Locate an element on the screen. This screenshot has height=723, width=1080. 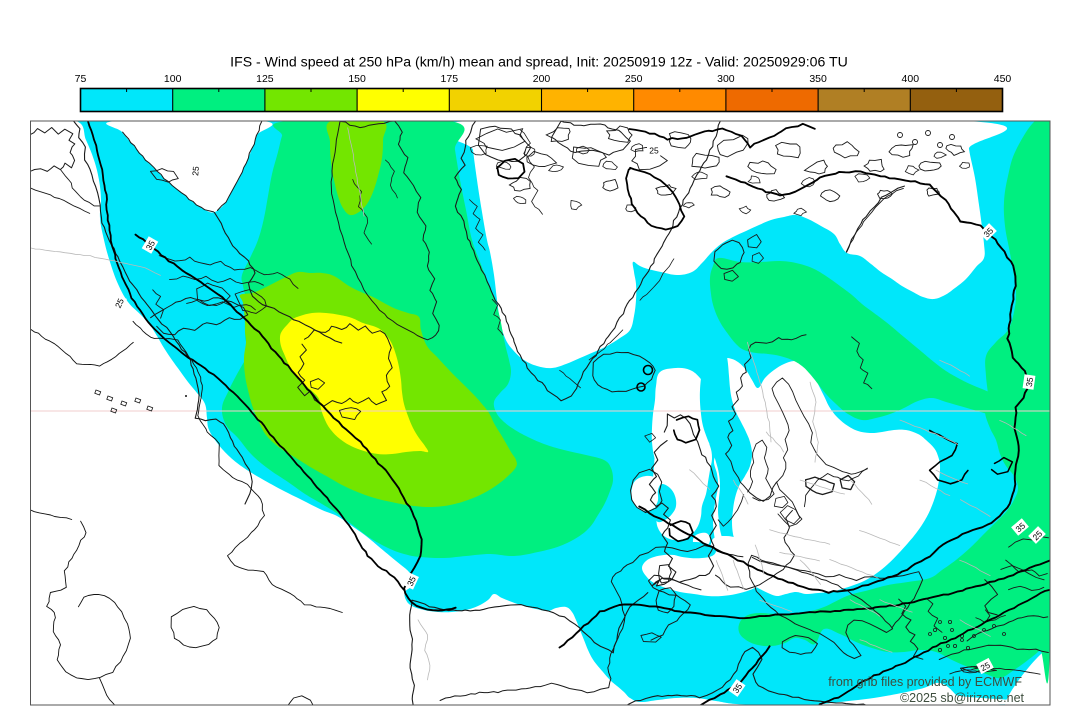
svg-text: 125 is located at coordinates (265, 79).